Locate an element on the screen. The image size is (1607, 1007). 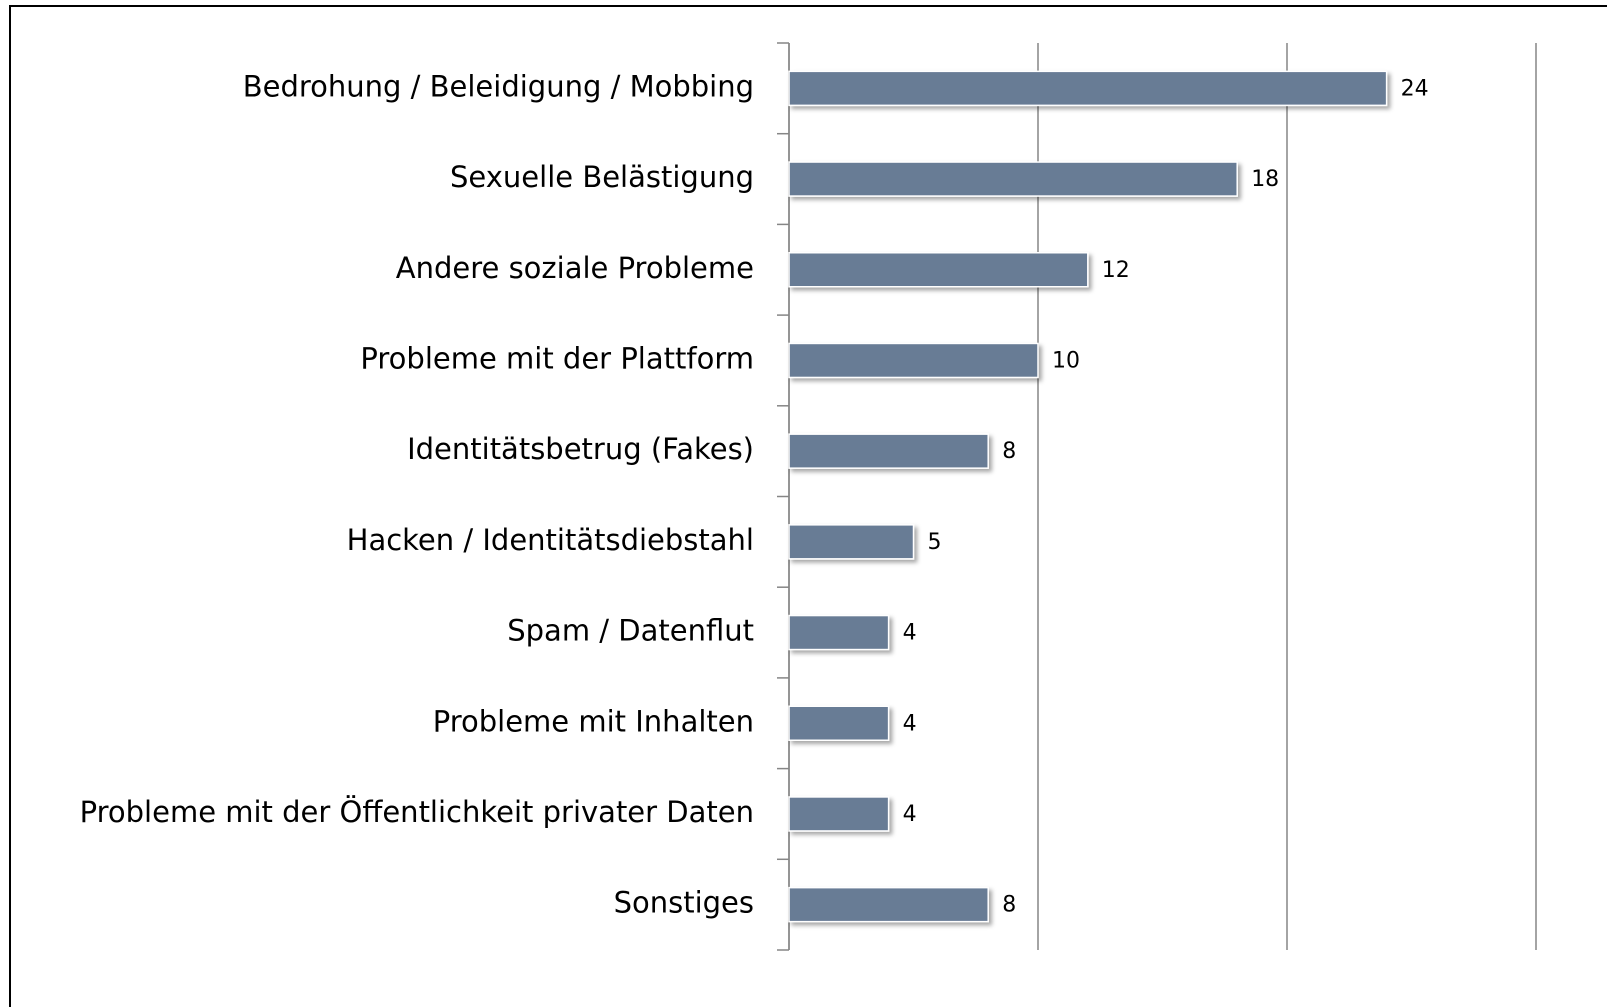
y-tick-label: Probleme mit Inhalten is located at coordinates (593, 721).